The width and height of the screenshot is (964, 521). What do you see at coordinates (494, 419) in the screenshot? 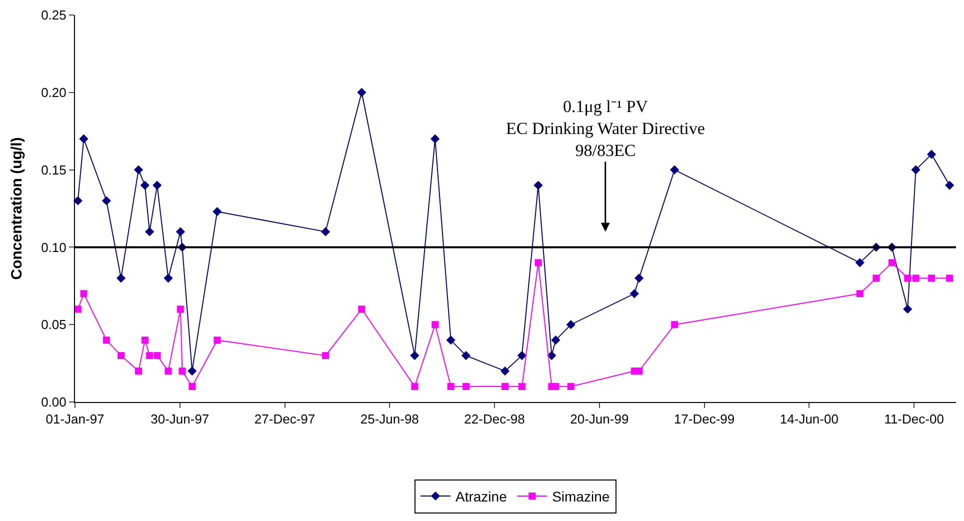
I see `x-tick-label: 22-Dec-98` at bounding box center [494, 419].